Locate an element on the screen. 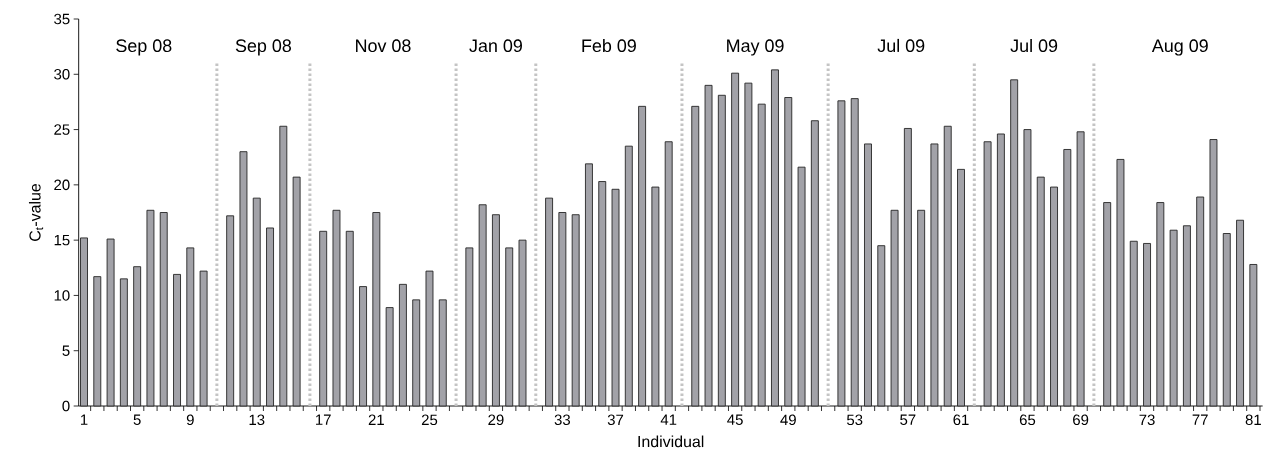 This screenshot has width=1279, height=469. x-tick-label: 49 is located at coordinates (788, 420).